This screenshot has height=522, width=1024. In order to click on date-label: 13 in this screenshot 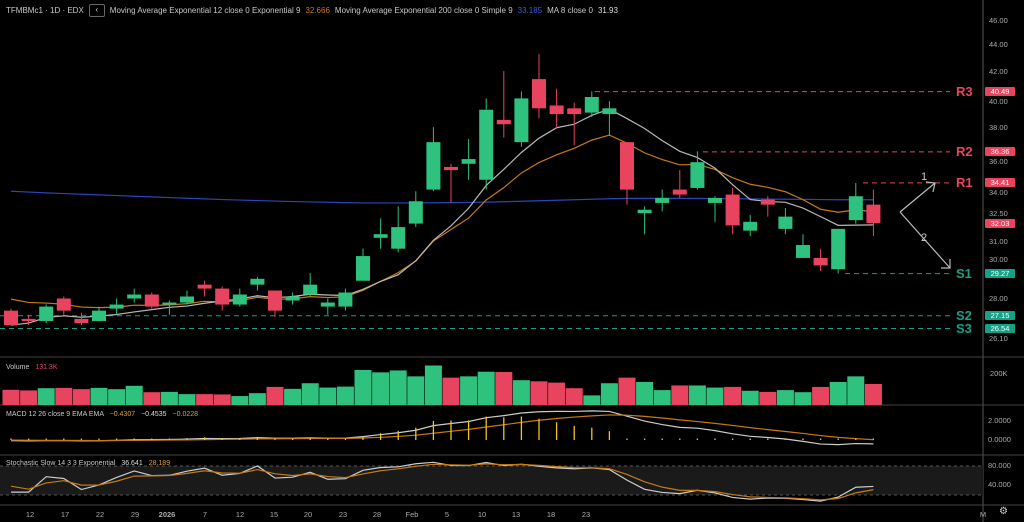, I will do `click(516, 514)`.